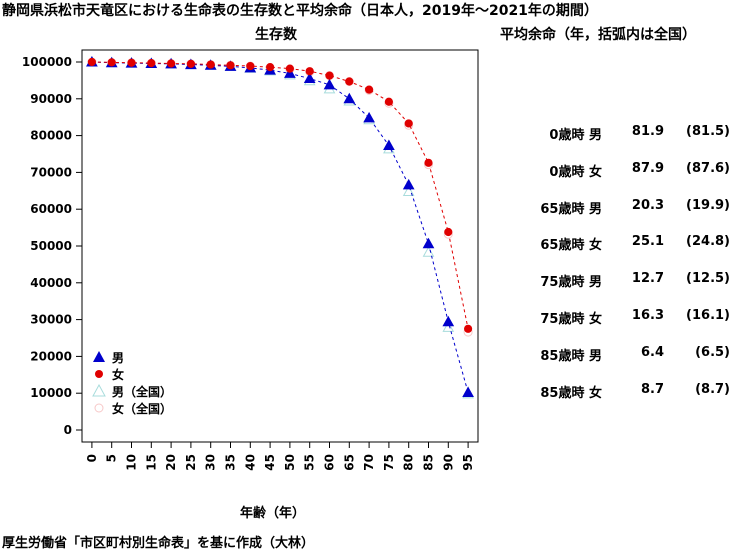 This screenshot has width=750, height=551. Describe the element at coordinates (191, 462) in the screenshot. I see `x-tick-label: 25` at that location.